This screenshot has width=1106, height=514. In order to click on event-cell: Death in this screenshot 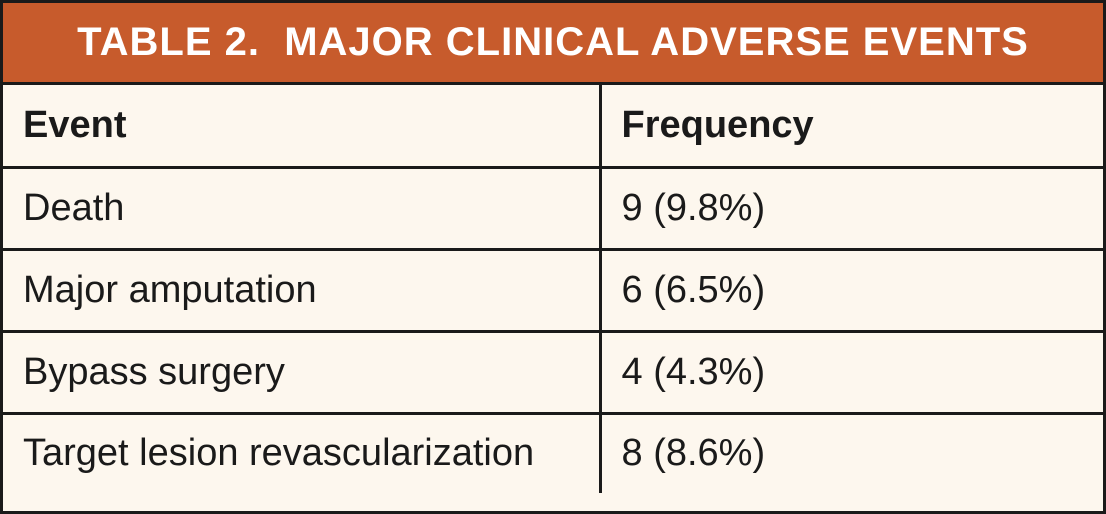, I will do `click(302, 209)`.